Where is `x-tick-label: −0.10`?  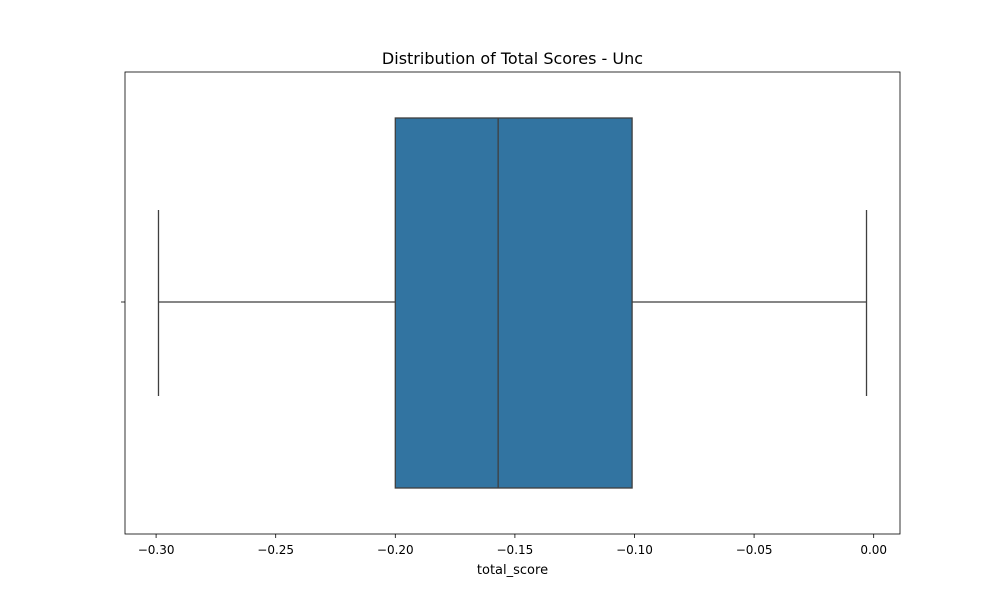 x-tick-label: −0.10 is located at coordinates (634, 550).